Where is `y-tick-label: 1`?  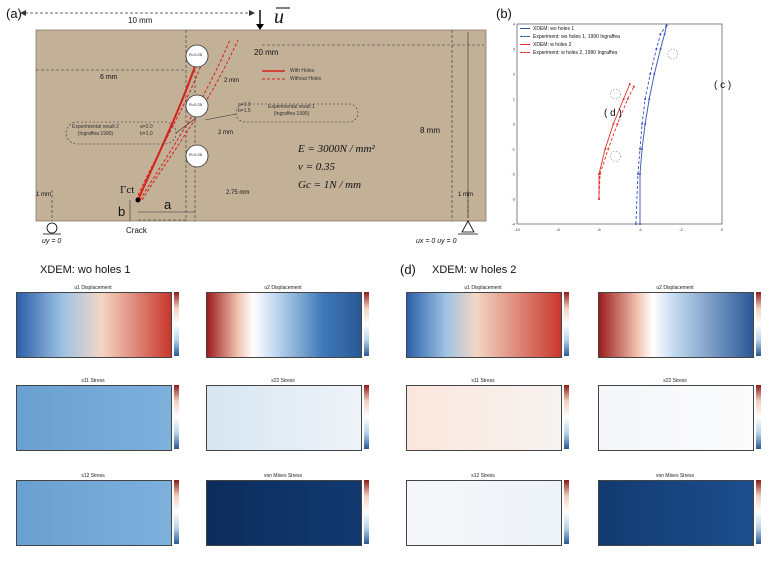
y-tick-label: 1 is located at coordinates (514, 99).